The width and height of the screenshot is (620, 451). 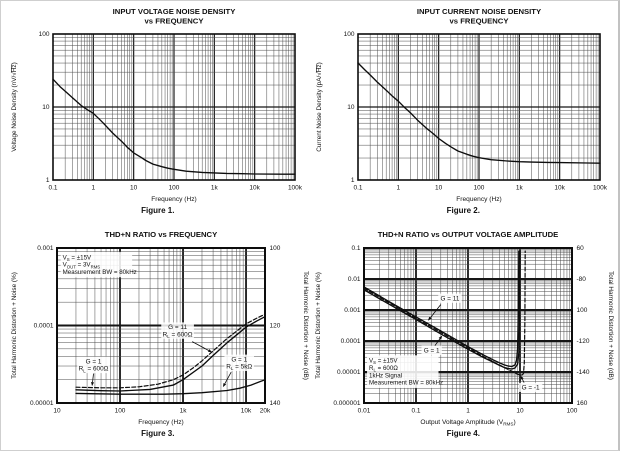 I want to click on curve-label: G = -1, so click(x=531, y=383).